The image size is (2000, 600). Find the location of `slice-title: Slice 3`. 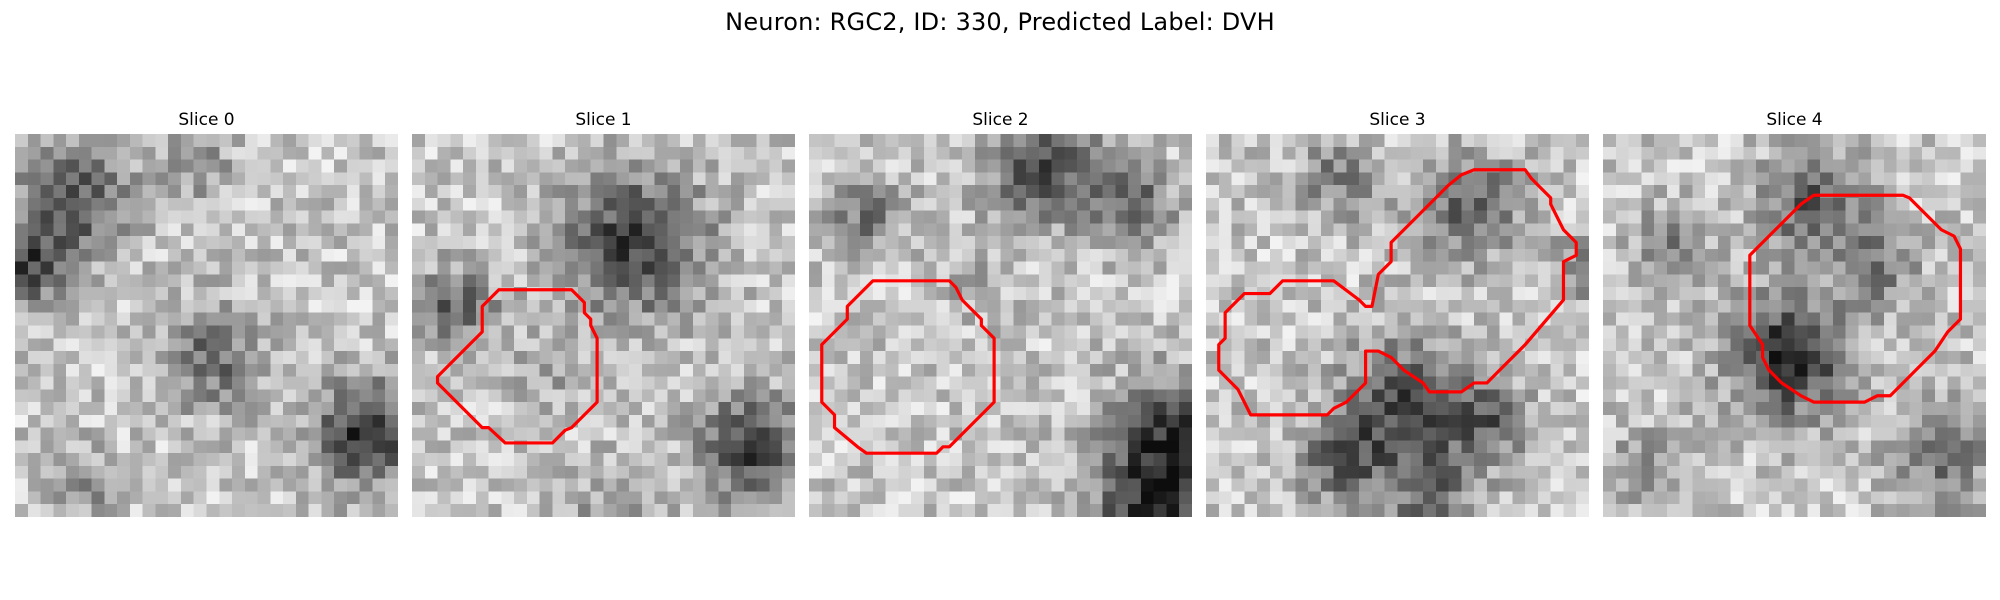

slice-title: Slice 3 is located at coordinates (1397, 120).